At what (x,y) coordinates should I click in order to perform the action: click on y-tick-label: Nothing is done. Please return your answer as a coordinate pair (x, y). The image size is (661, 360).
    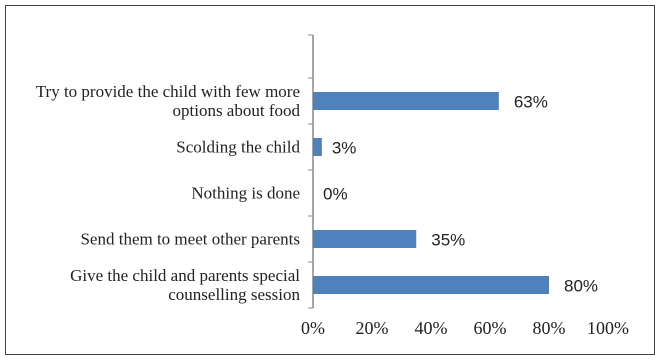
    Looking at the image, I should click on (245, 193).